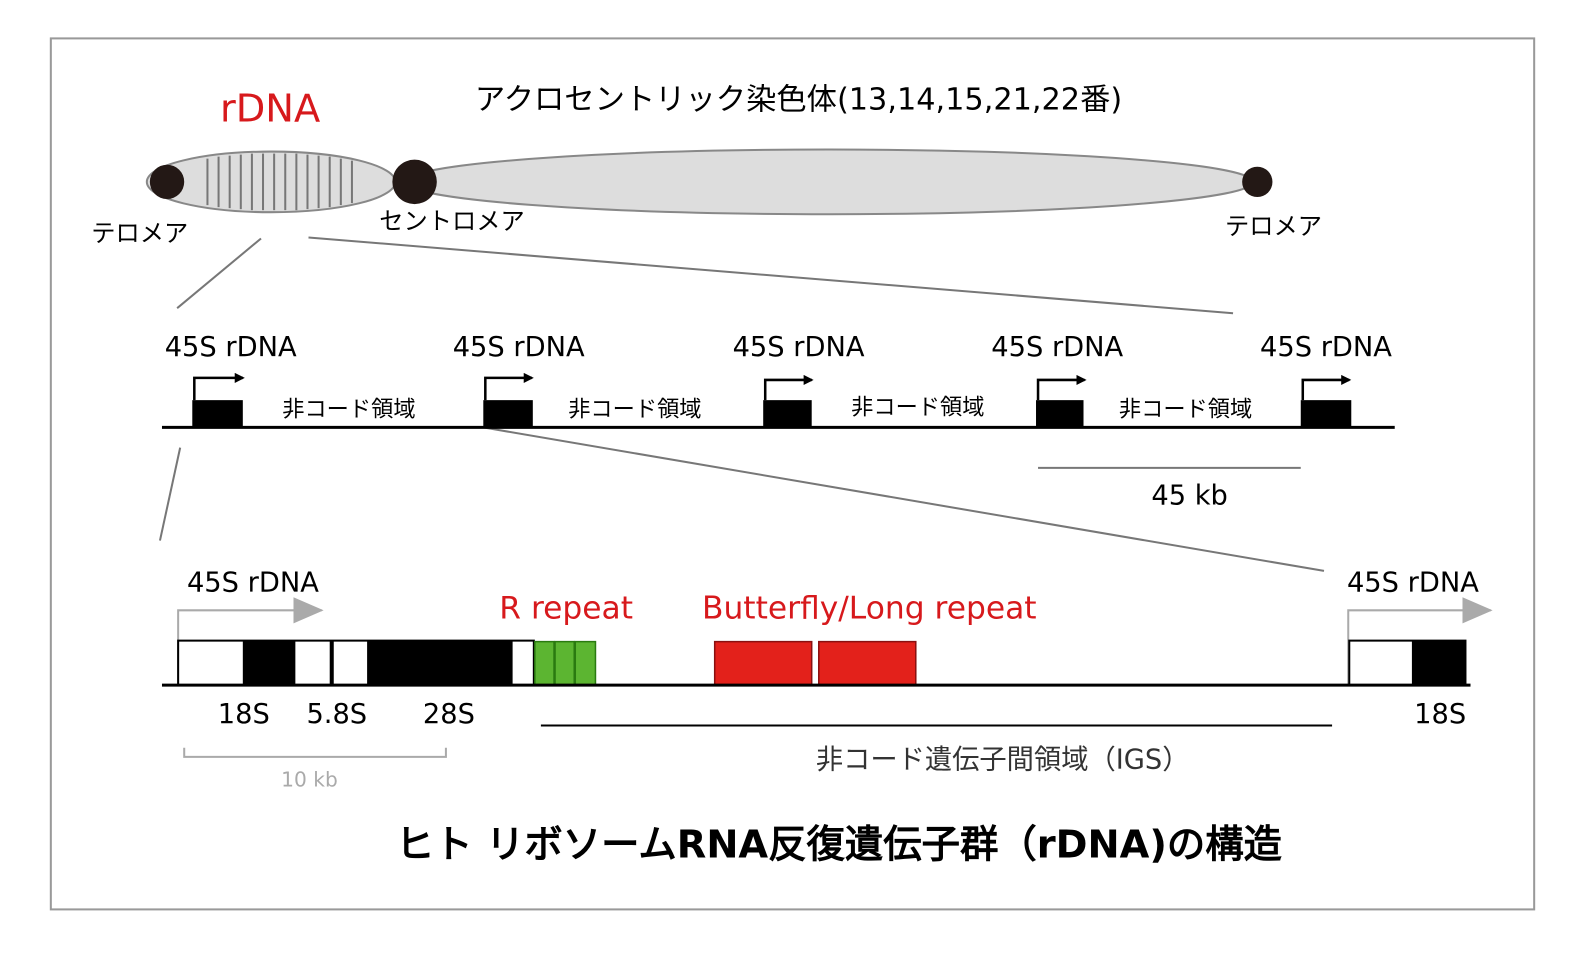  What do you see at coordinates (1003, 759) in the screenshot?
I see `igs-label: 非コード遺伝子間領域（IGS）` at bounding box center [1003, 759].